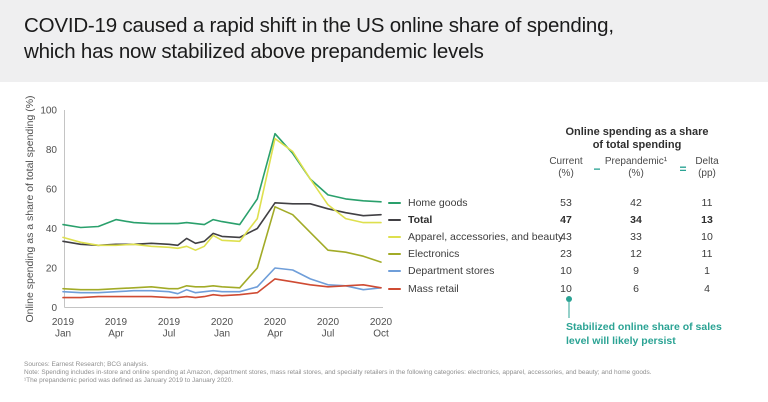  Describe the element at coordinates (566, 173) in the screenshot. I see `column-header-current-unit: (%)` at that location.